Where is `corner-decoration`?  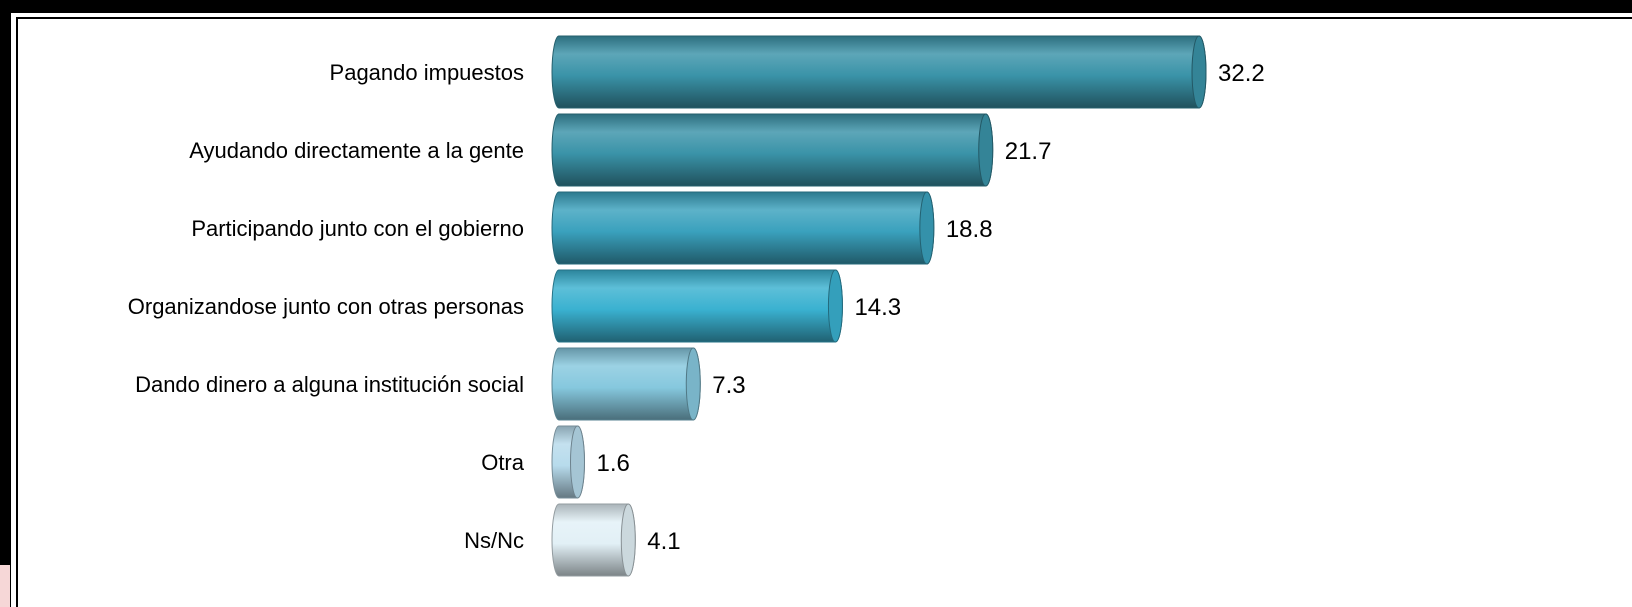
corner-decoration is located at coordinates (5, 586).